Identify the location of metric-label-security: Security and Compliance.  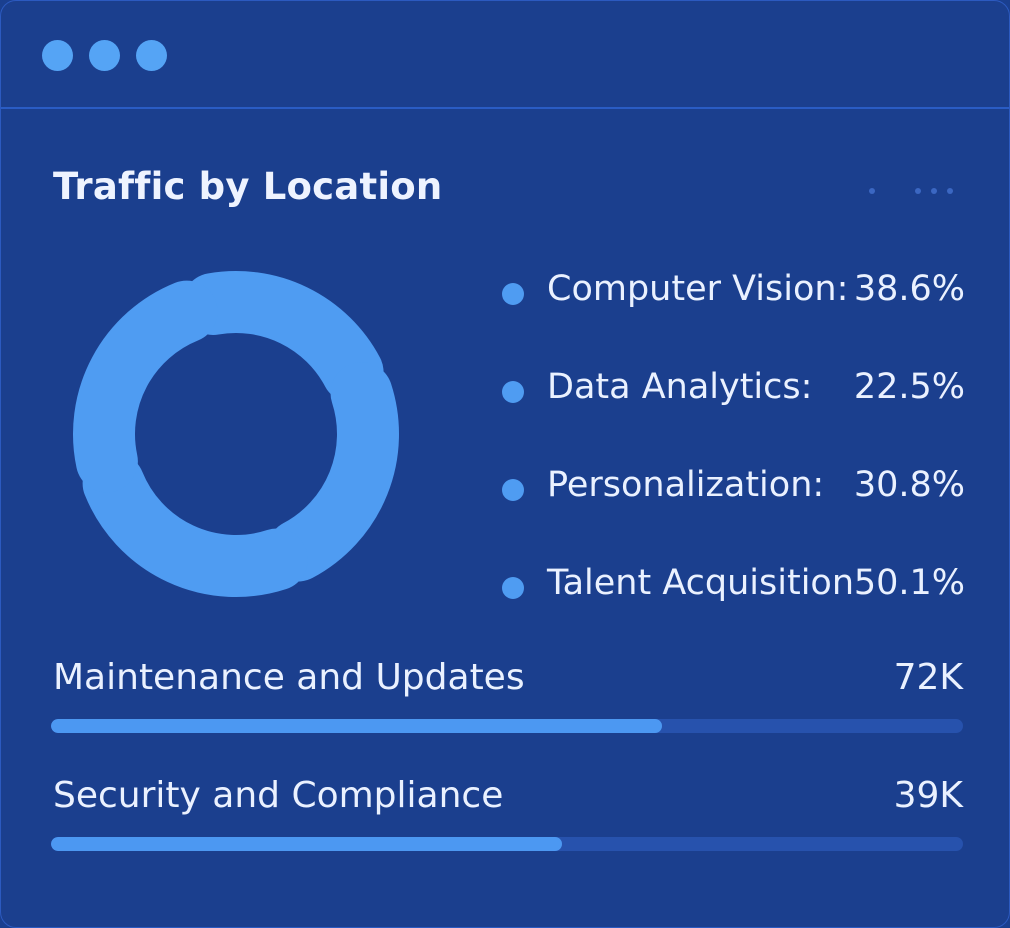
(278, 795).